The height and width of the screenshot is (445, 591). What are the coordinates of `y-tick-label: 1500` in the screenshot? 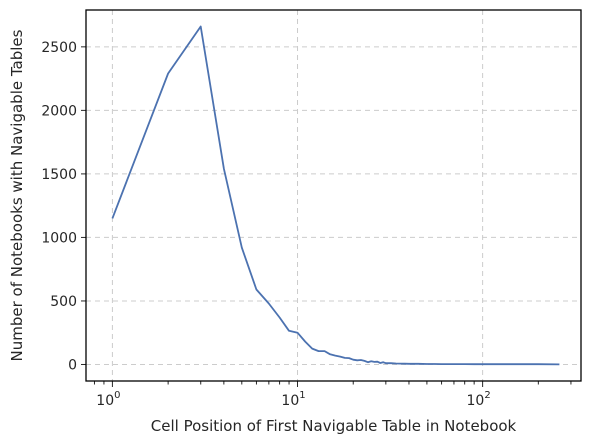 It's located at (59, 175).